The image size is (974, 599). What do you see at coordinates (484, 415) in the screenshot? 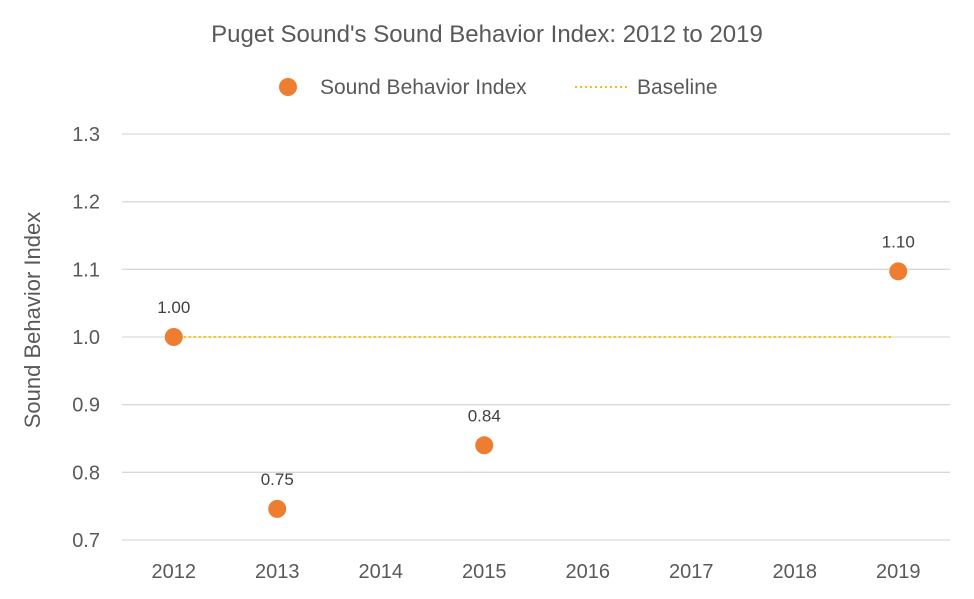
I see `data-label-2015: 0.84` at bounding box center [484, 415].